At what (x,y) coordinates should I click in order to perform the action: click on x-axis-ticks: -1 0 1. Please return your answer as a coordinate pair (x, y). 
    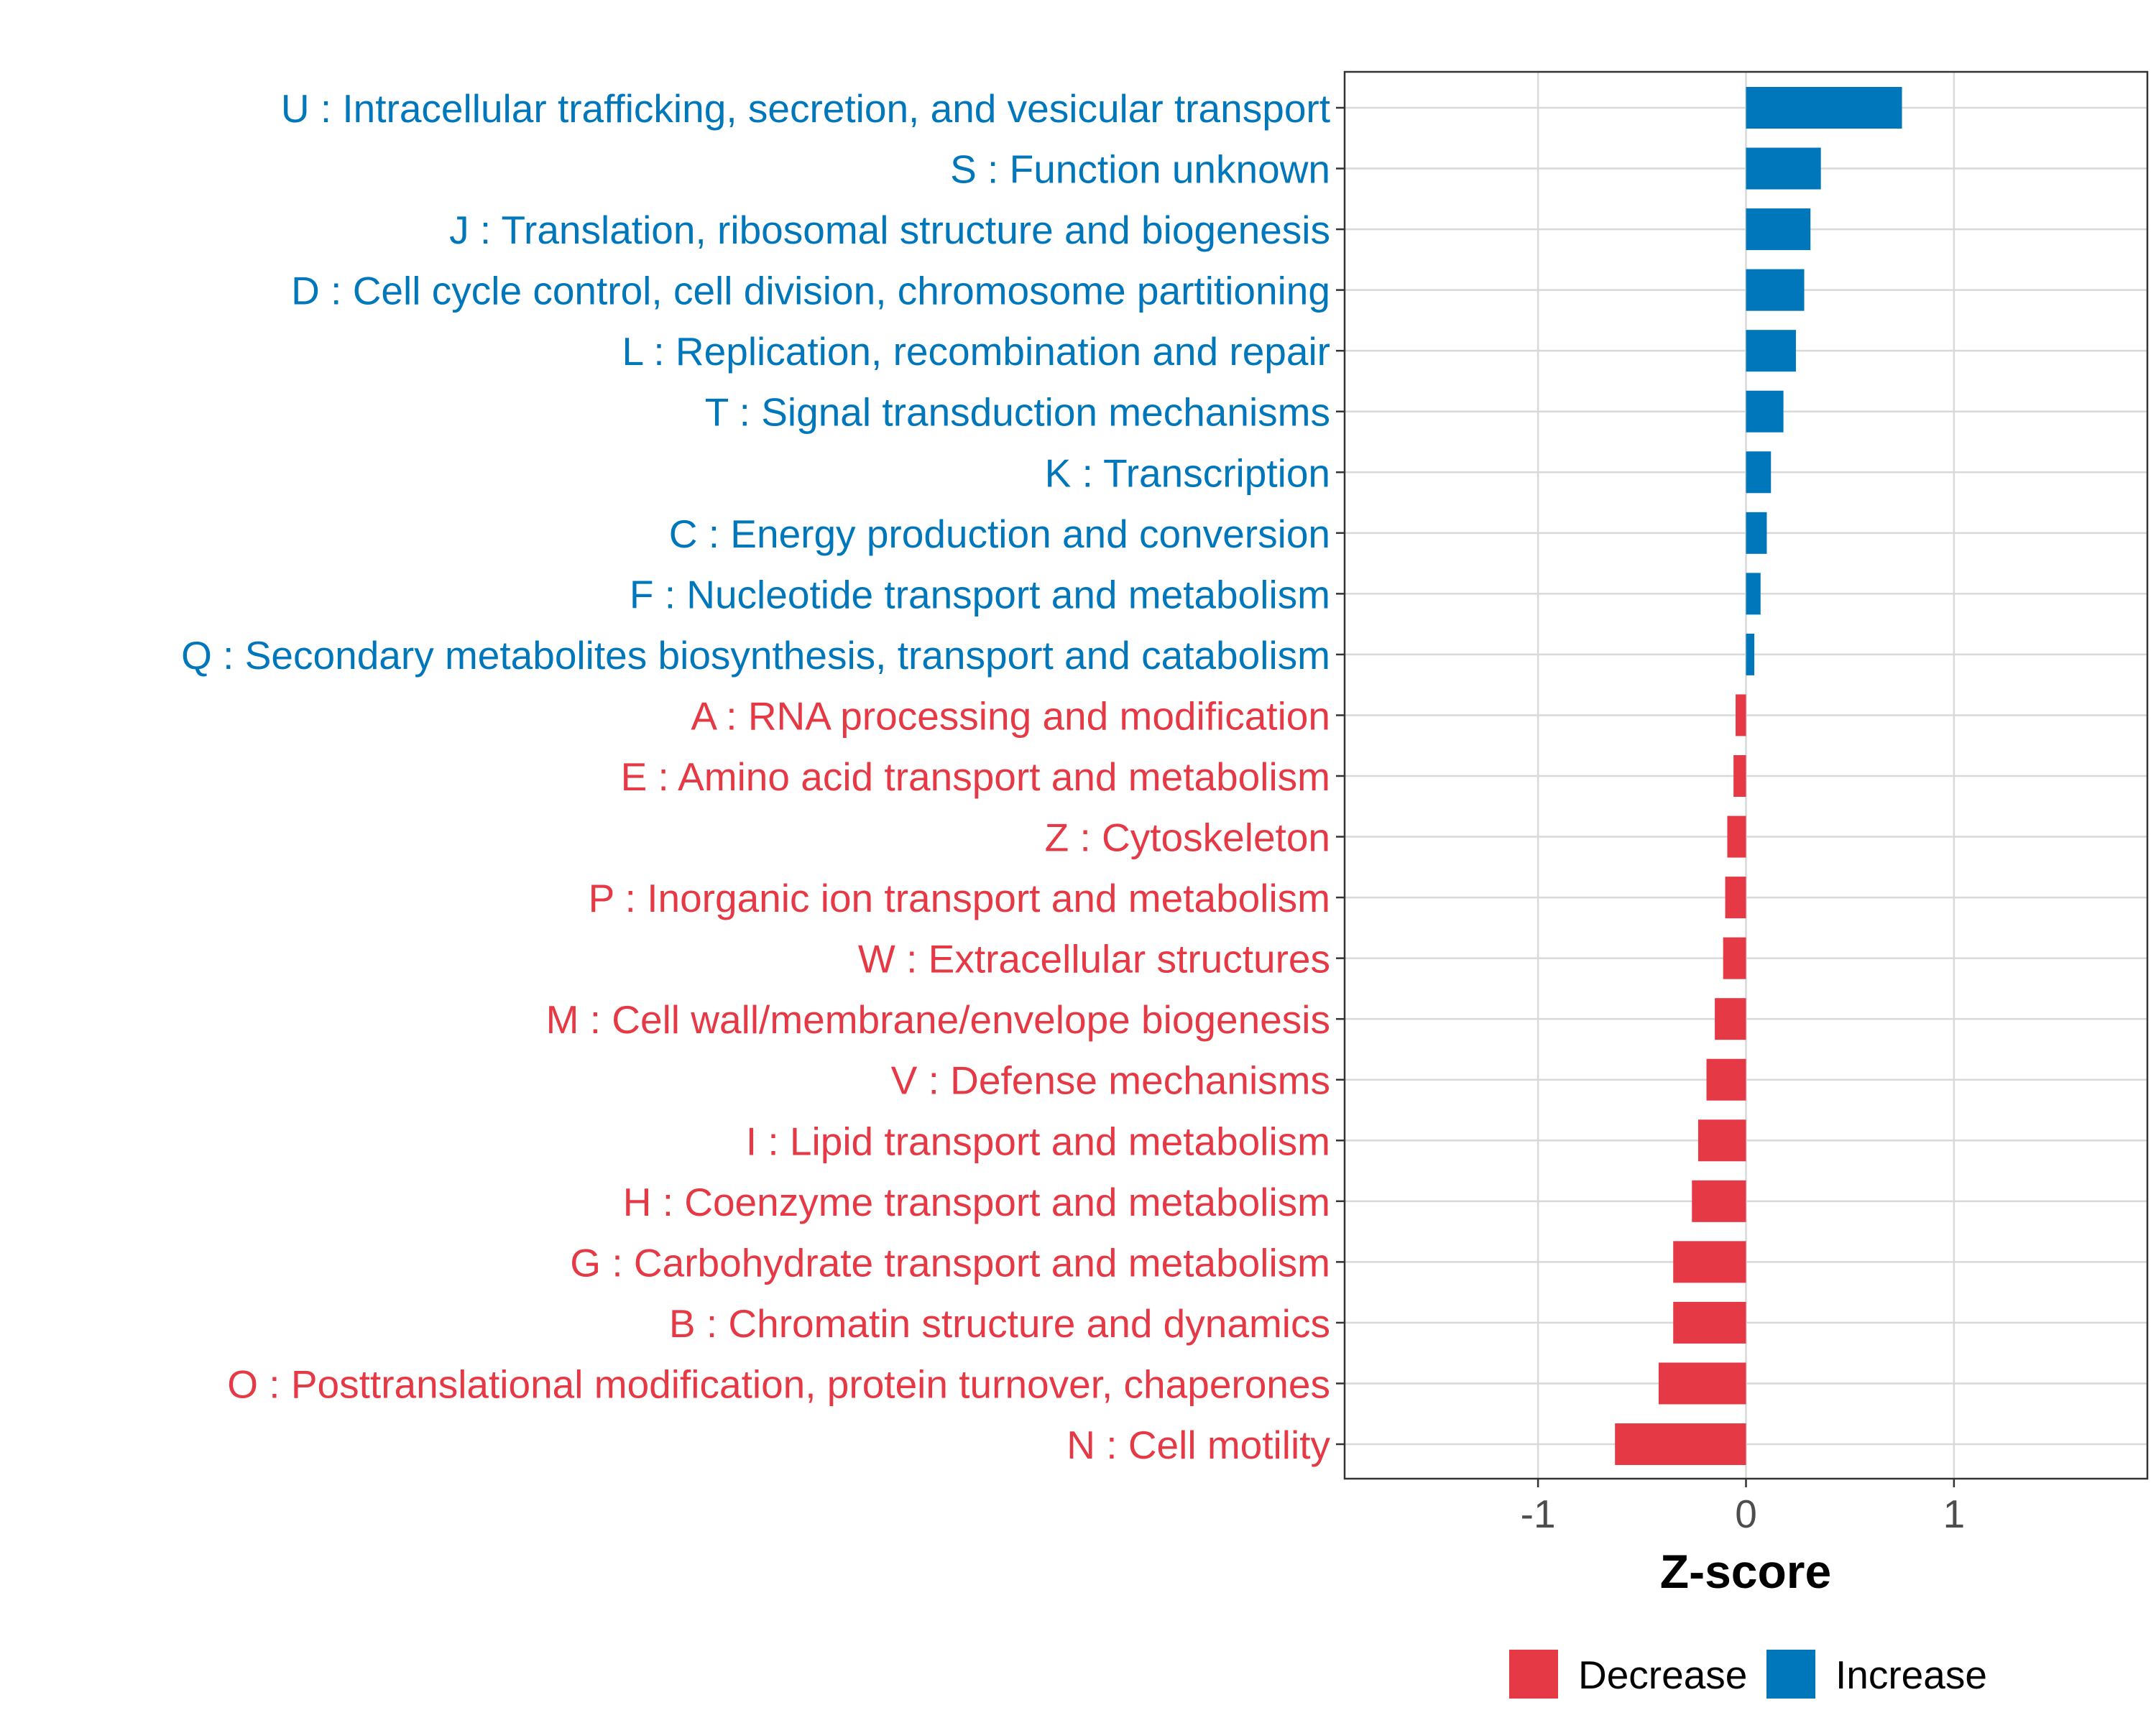
    Looking at the image, I should click on (1744, 1507).